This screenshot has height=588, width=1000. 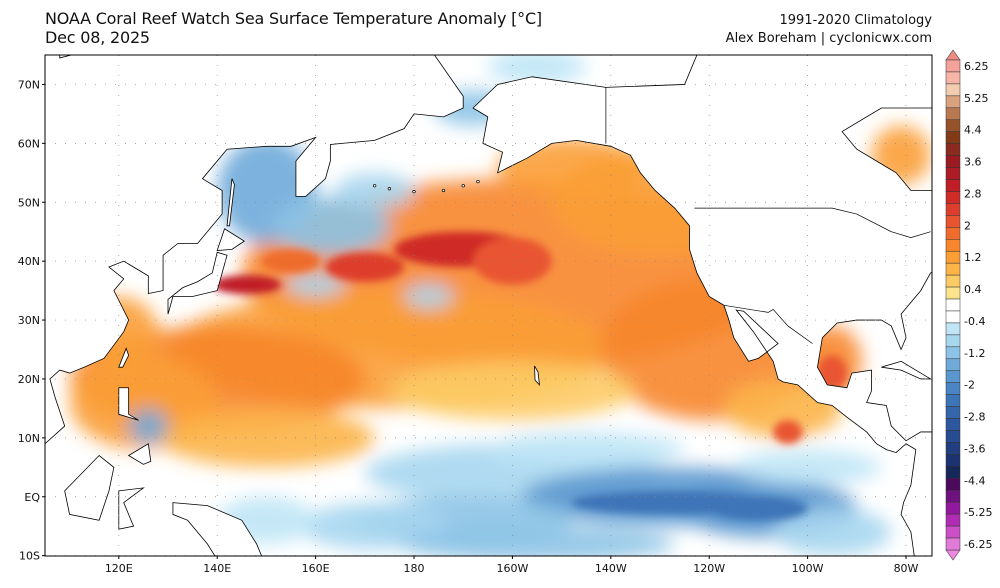 What do you see at coordinates (29, 379) in the screenshot?
I see `lat-label: 20N` at bounding box center [29, 379].